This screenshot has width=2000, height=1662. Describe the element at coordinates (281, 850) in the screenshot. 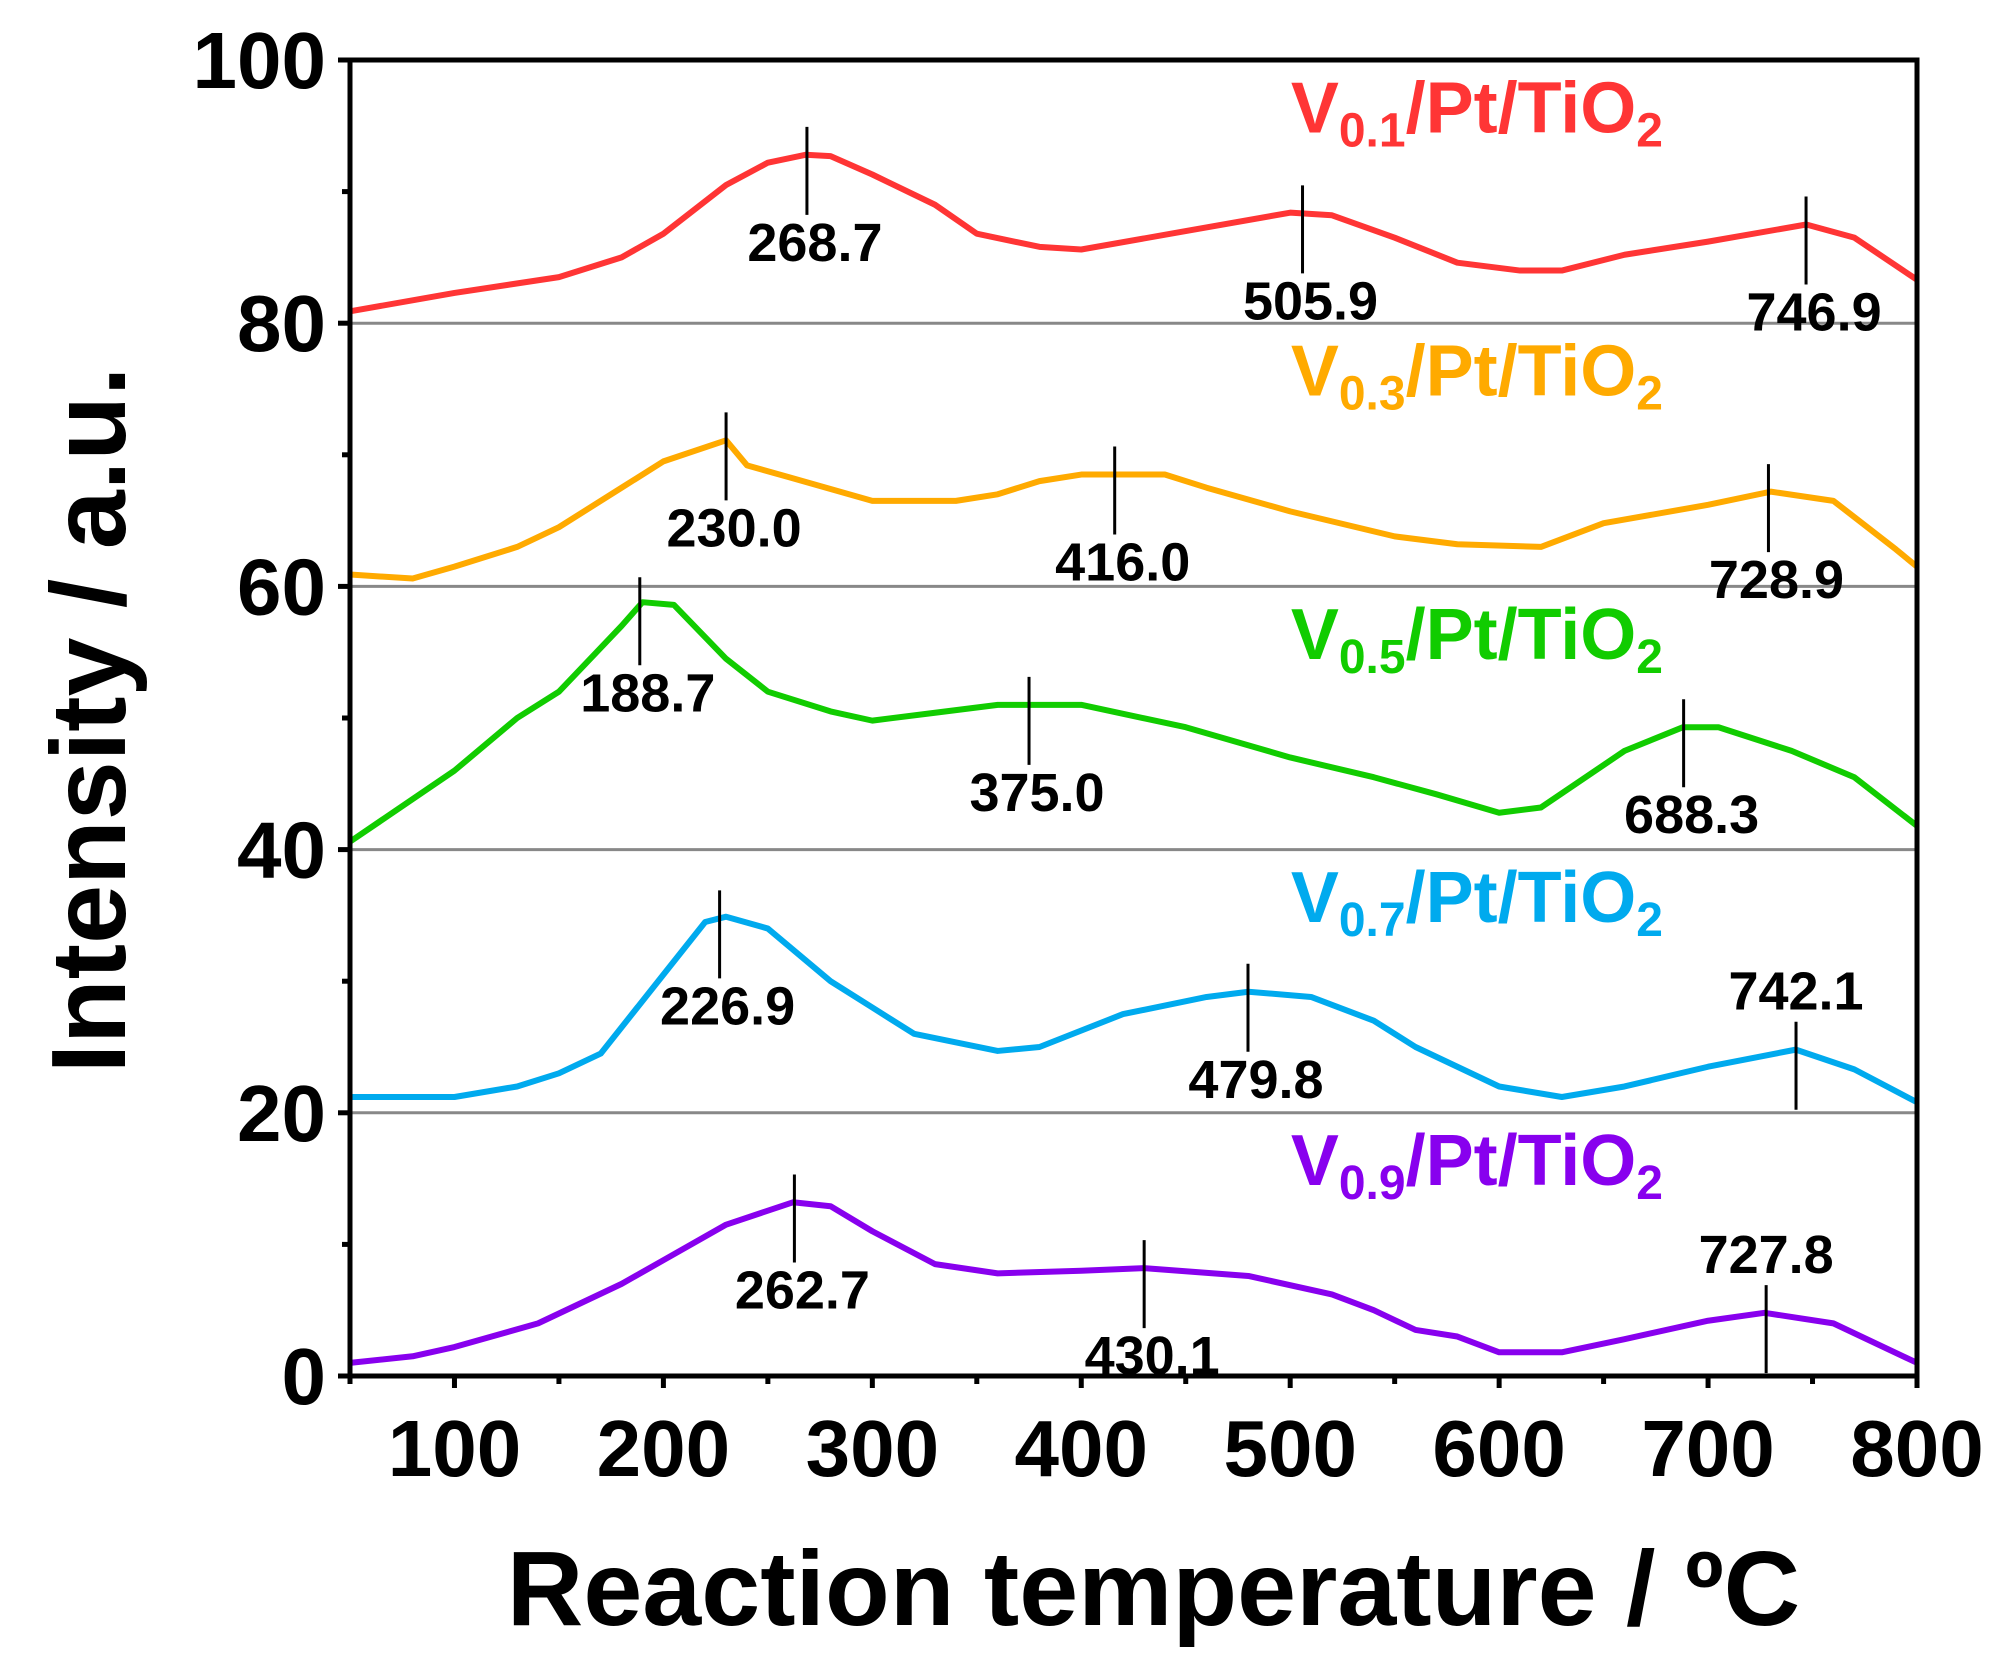

I see `y-tick-label: 40` at that location.